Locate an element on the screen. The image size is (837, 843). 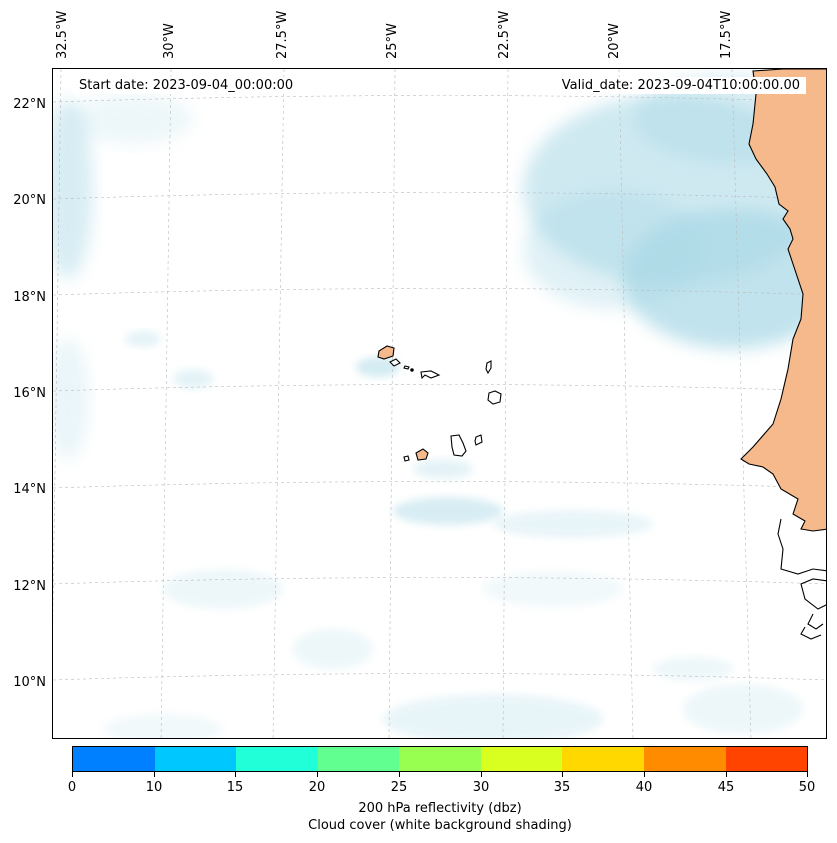
colorbar-tick-label: 30 is located at coordinates (481, 787).